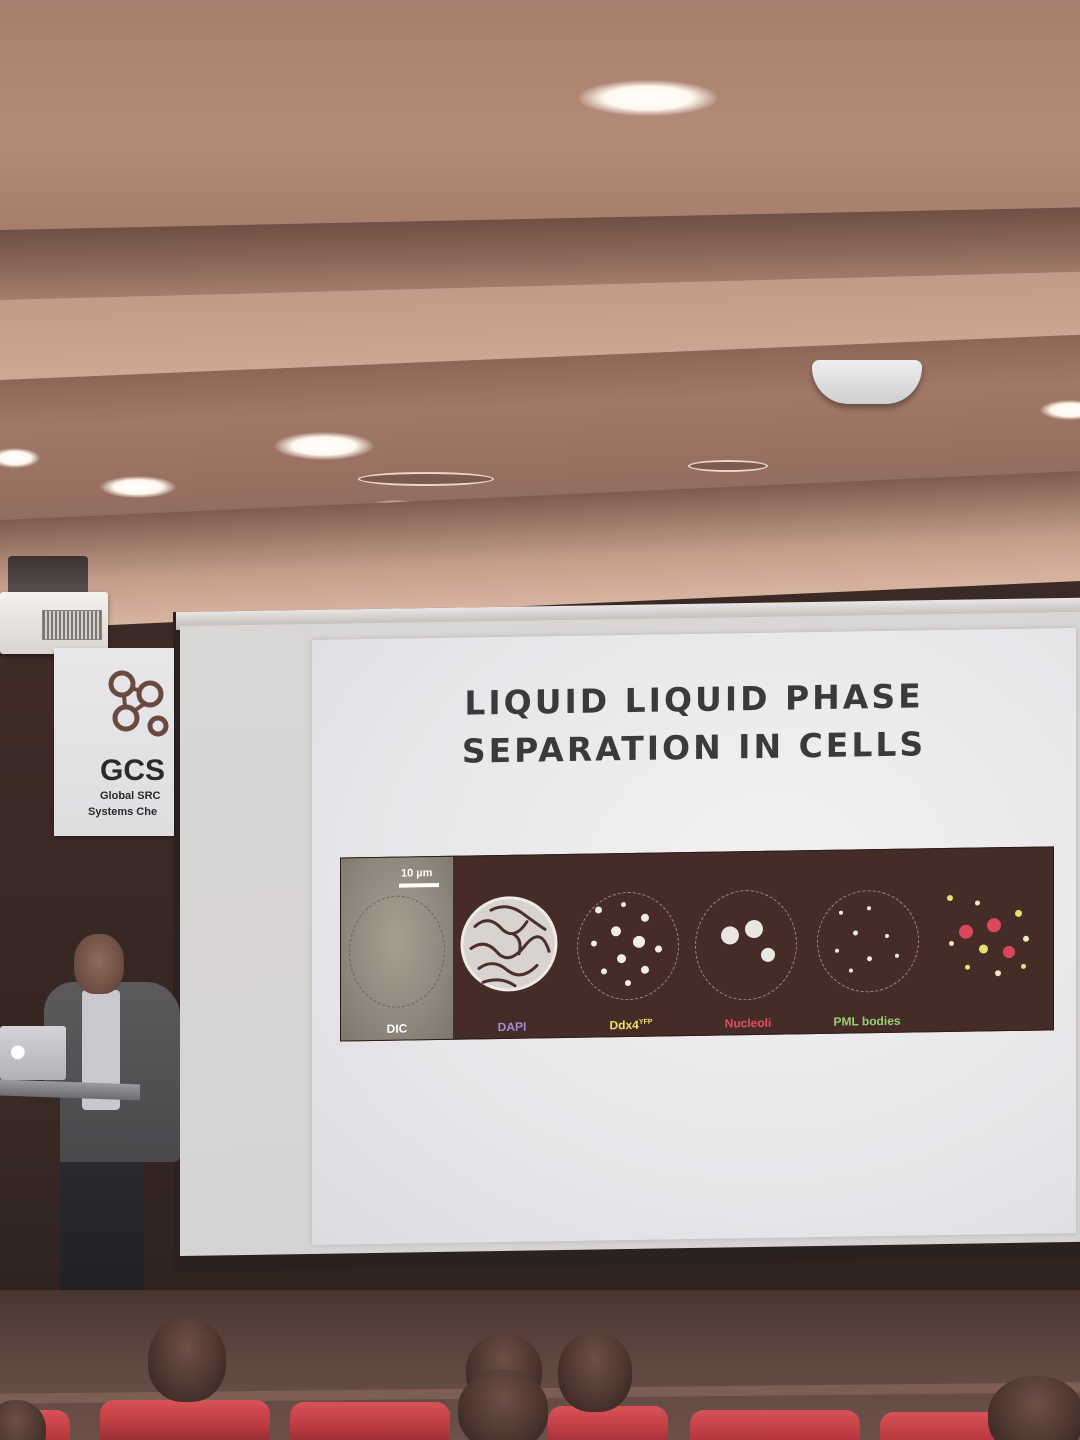 The image size is (1080, 1440). I want to click on microscopy-figure: 10 µm DIC, so click(697, 944).